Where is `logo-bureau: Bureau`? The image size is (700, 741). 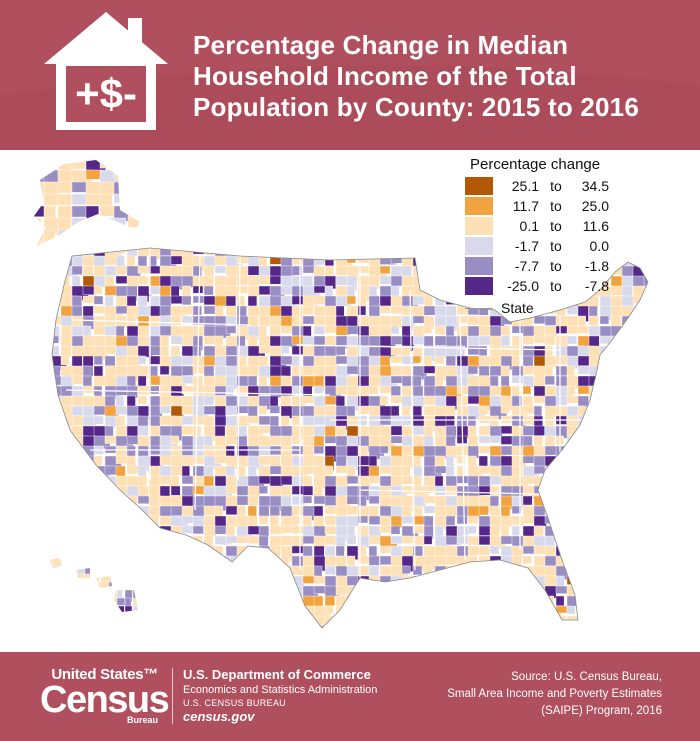 logo-bureau: Bureau is located at coordinates (142, 720).